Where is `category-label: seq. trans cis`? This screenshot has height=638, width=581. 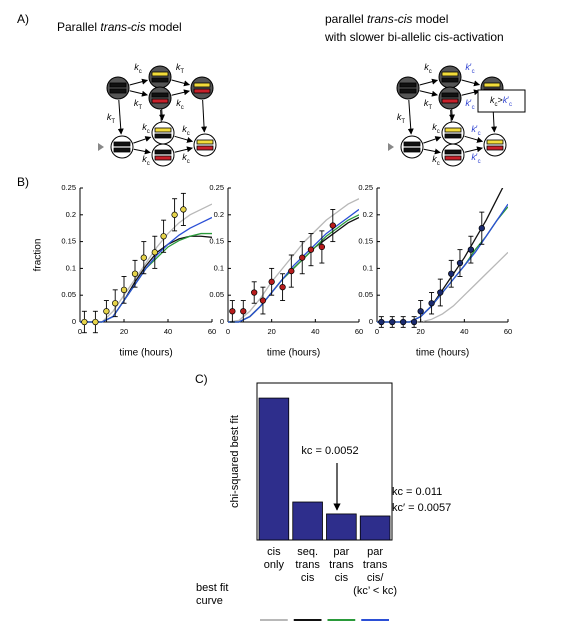
category-label: seq. trans cis is located at coordinates (307, 565).